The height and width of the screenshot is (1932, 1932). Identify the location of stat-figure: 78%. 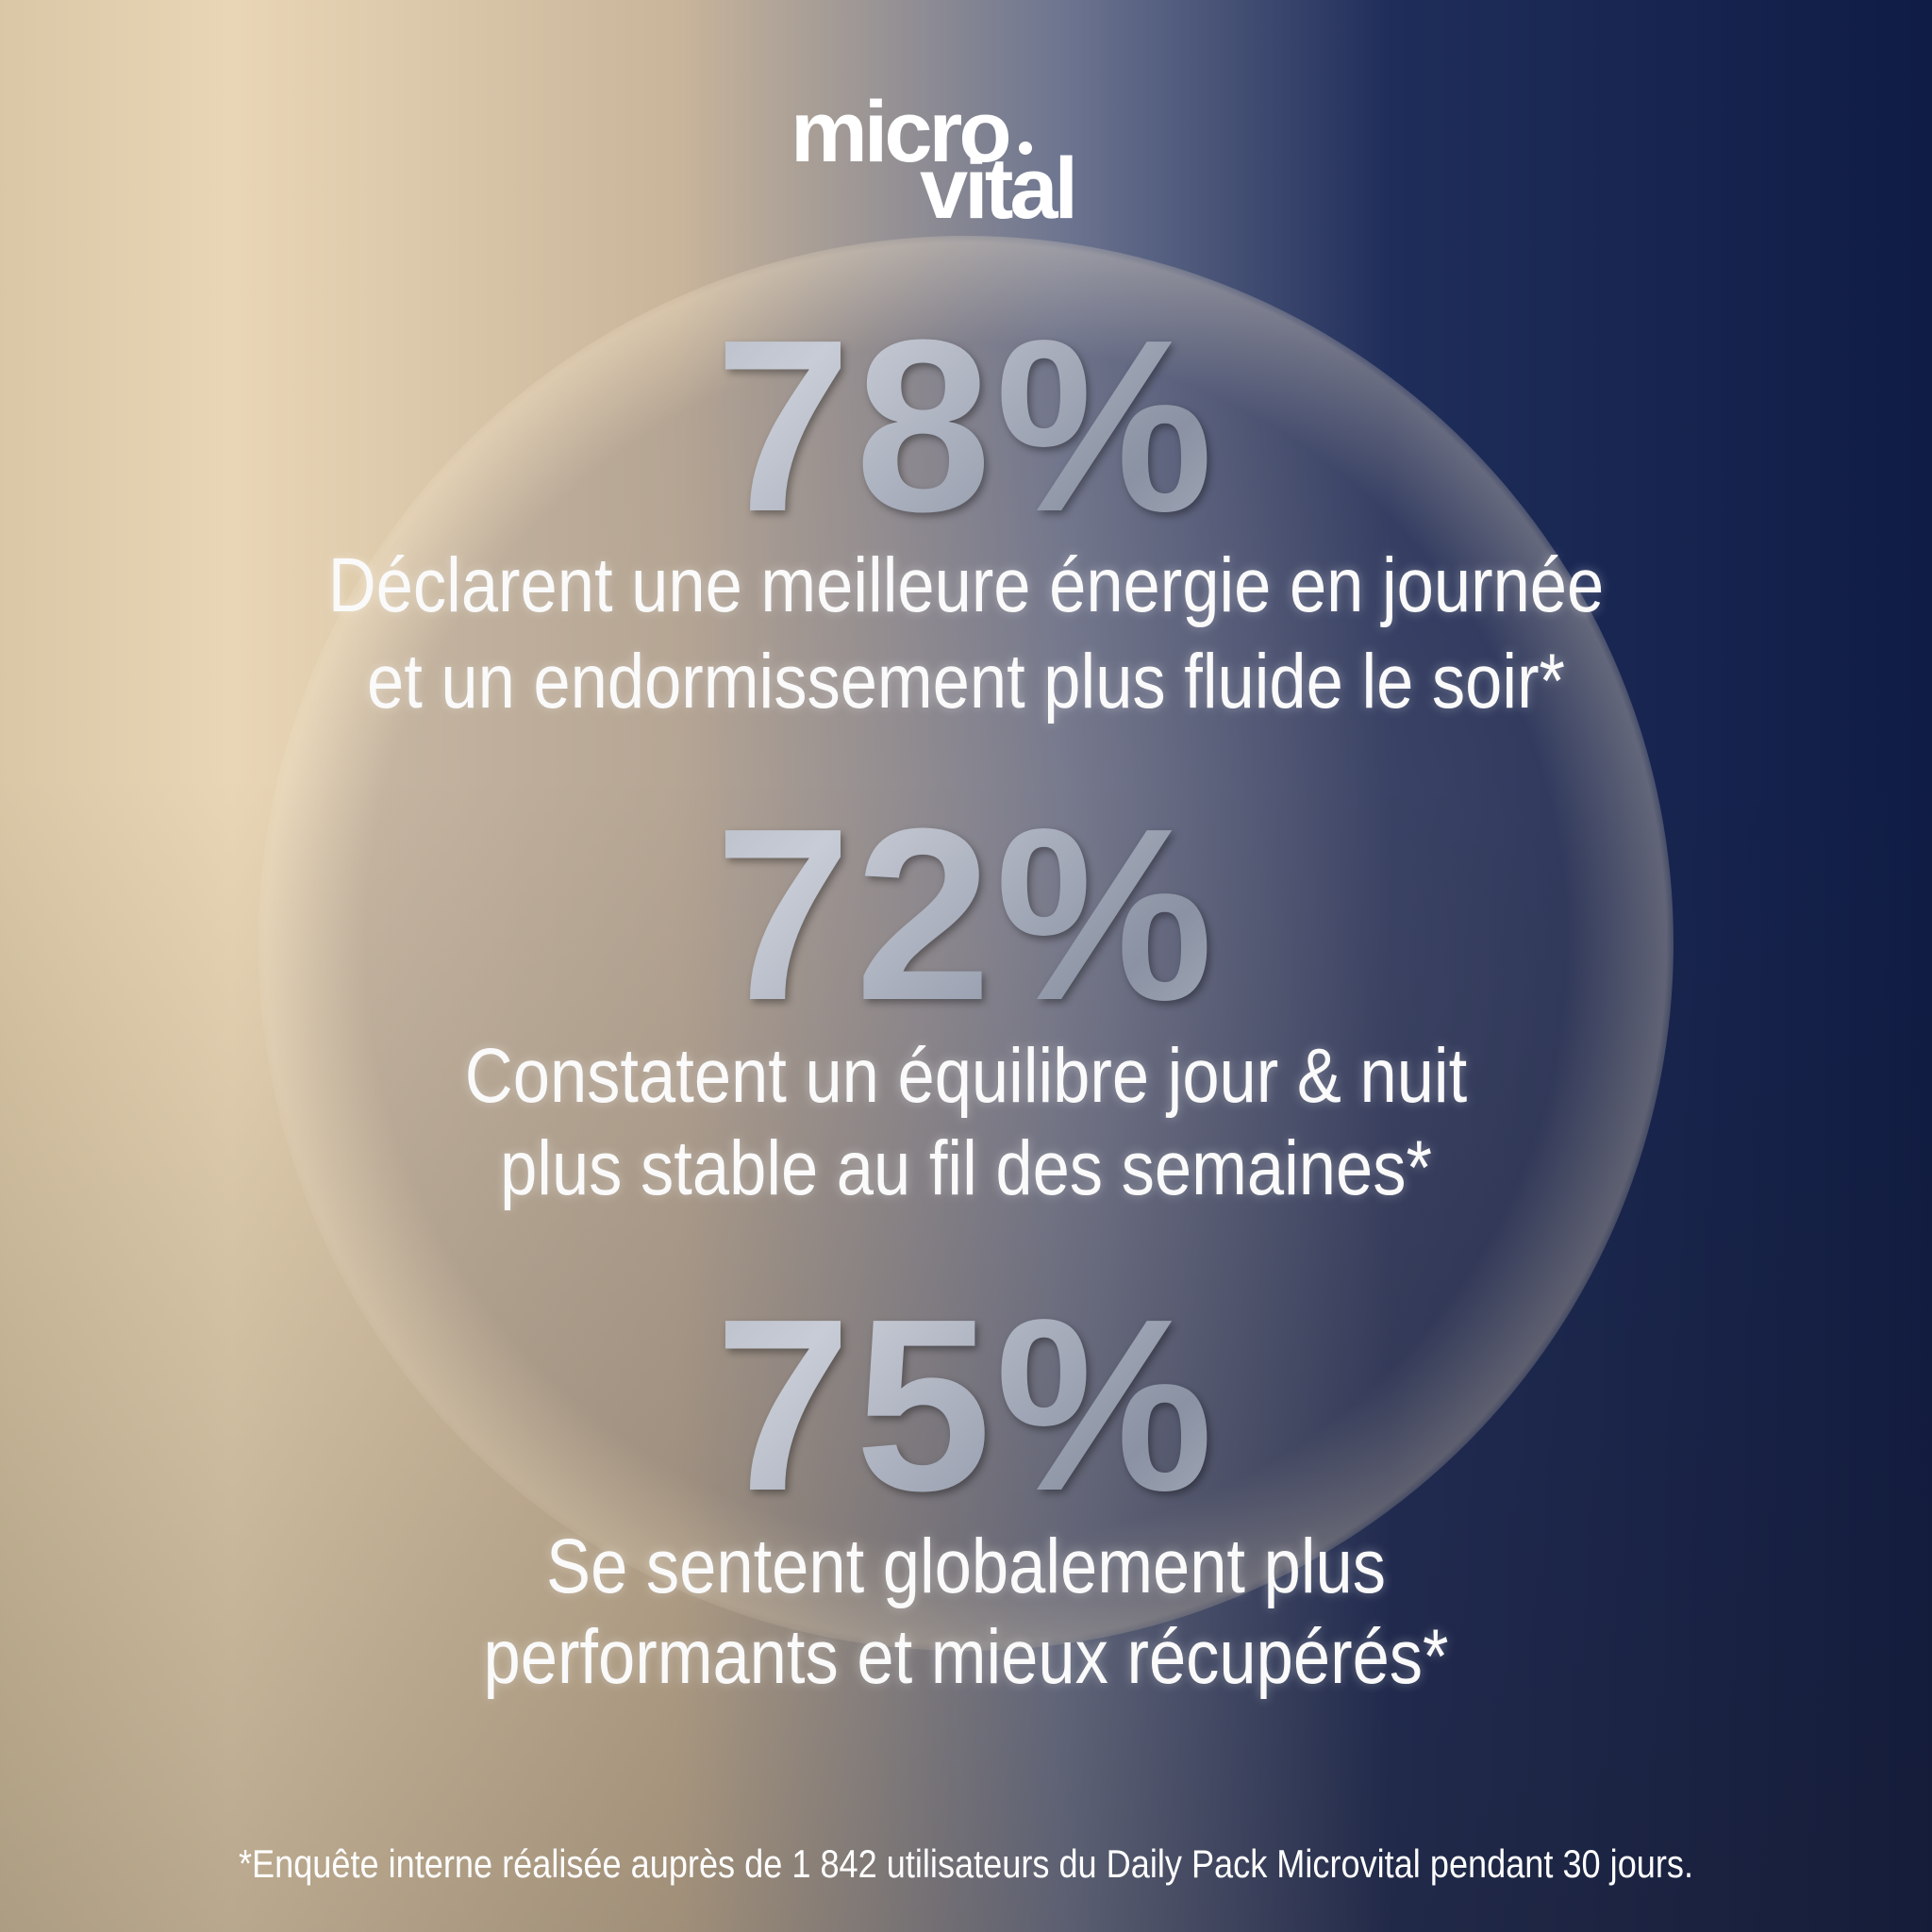
(966, 426).